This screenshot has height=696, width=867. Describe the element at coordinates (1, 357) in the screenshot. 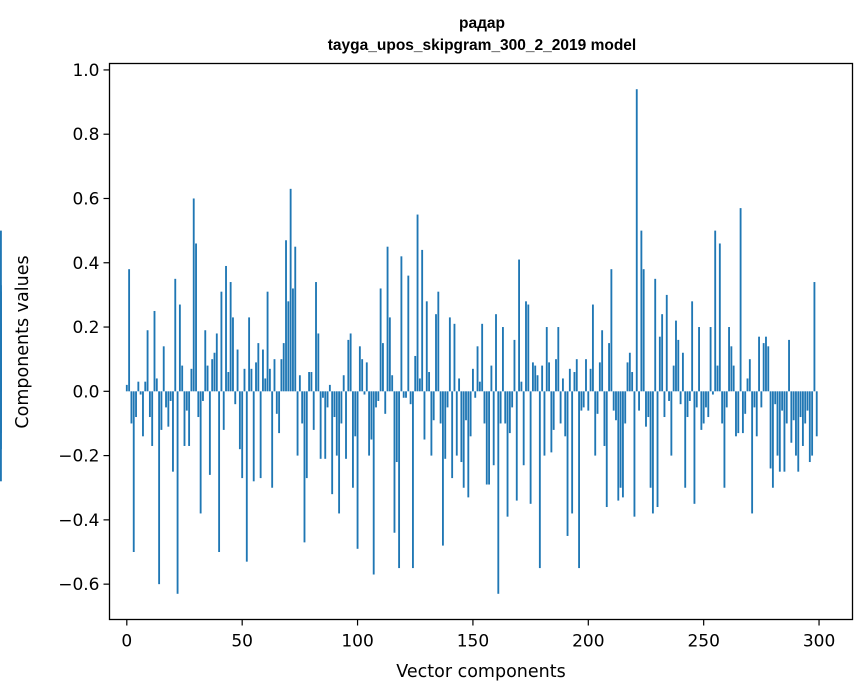

I see `bar-undefined` at that location.